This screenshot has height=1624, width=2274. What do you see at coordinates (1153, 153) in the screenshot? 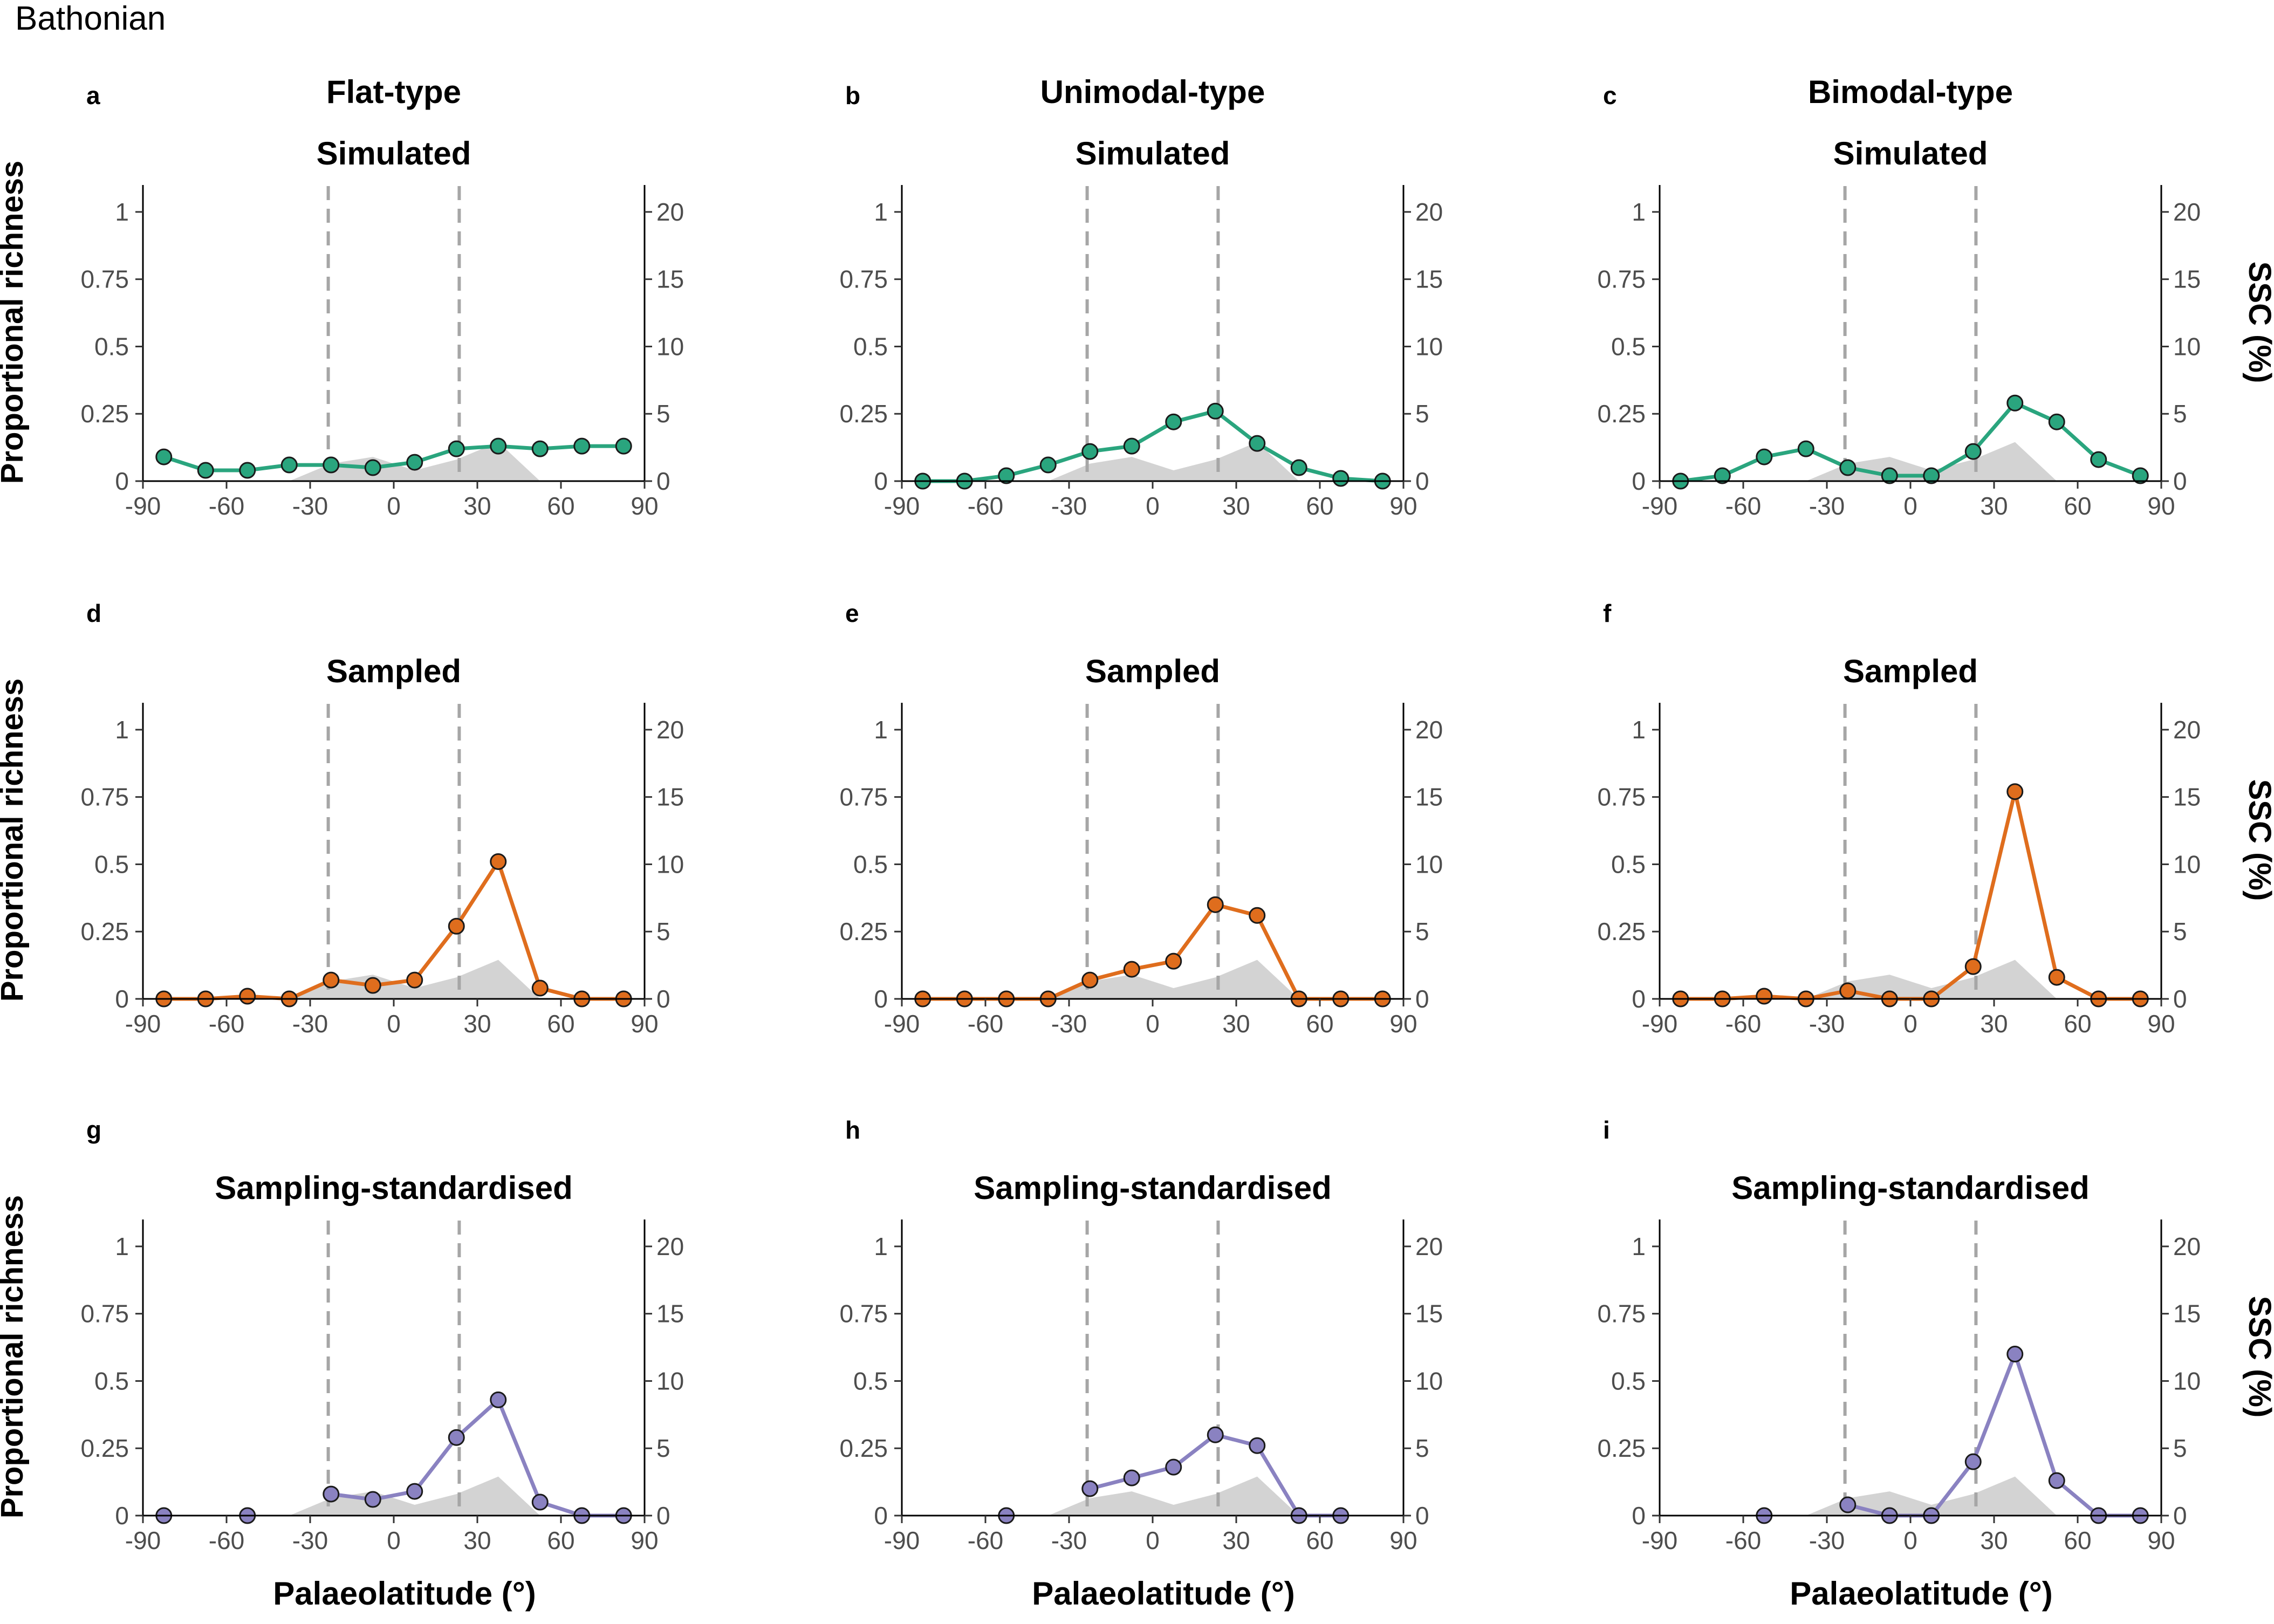
I see `row-title: Simulated` at bounding box center [1153, 153].